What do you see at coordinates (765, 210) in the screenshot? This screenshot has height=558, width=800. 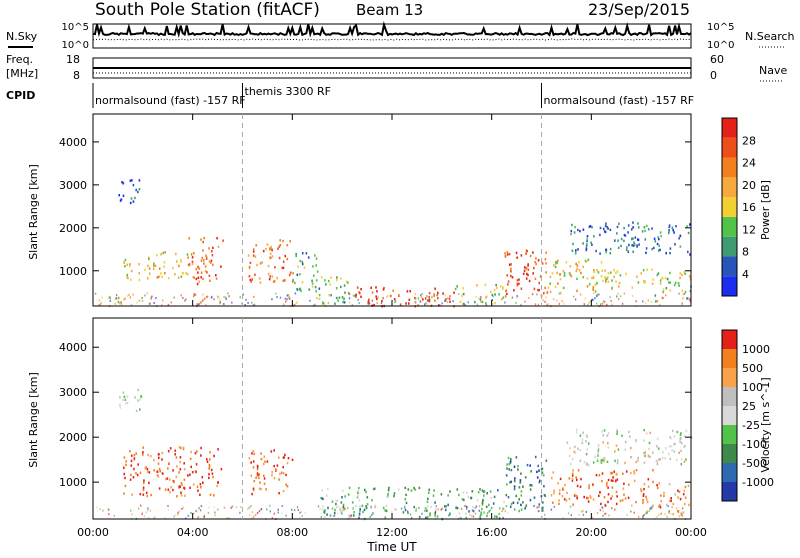 I see `power-colorbar-label: Power [dB]` at bounding box center [765, 210].